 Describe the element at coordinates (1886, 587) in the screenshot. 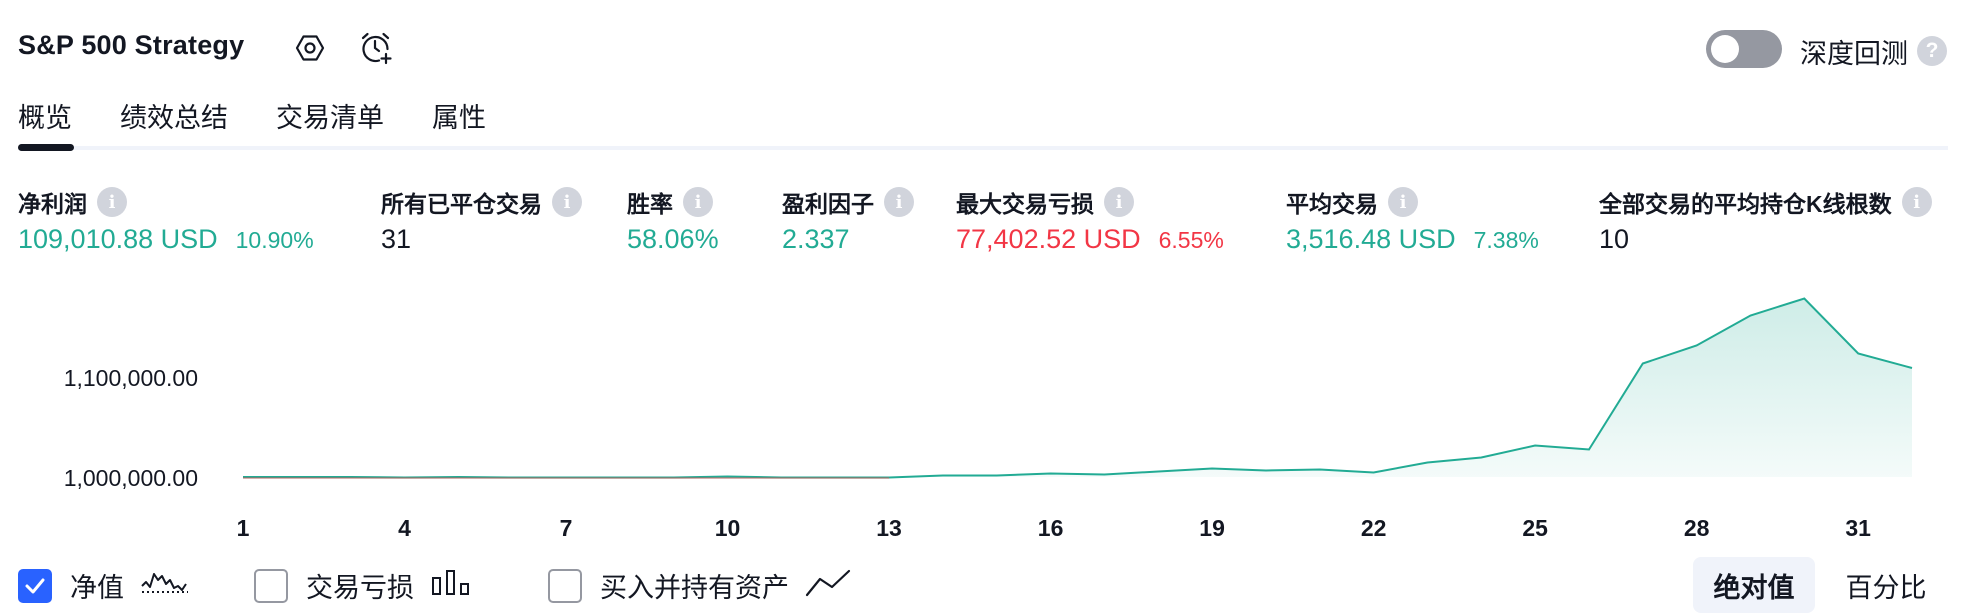

I see `view-percent-button: 百分比` at that location.